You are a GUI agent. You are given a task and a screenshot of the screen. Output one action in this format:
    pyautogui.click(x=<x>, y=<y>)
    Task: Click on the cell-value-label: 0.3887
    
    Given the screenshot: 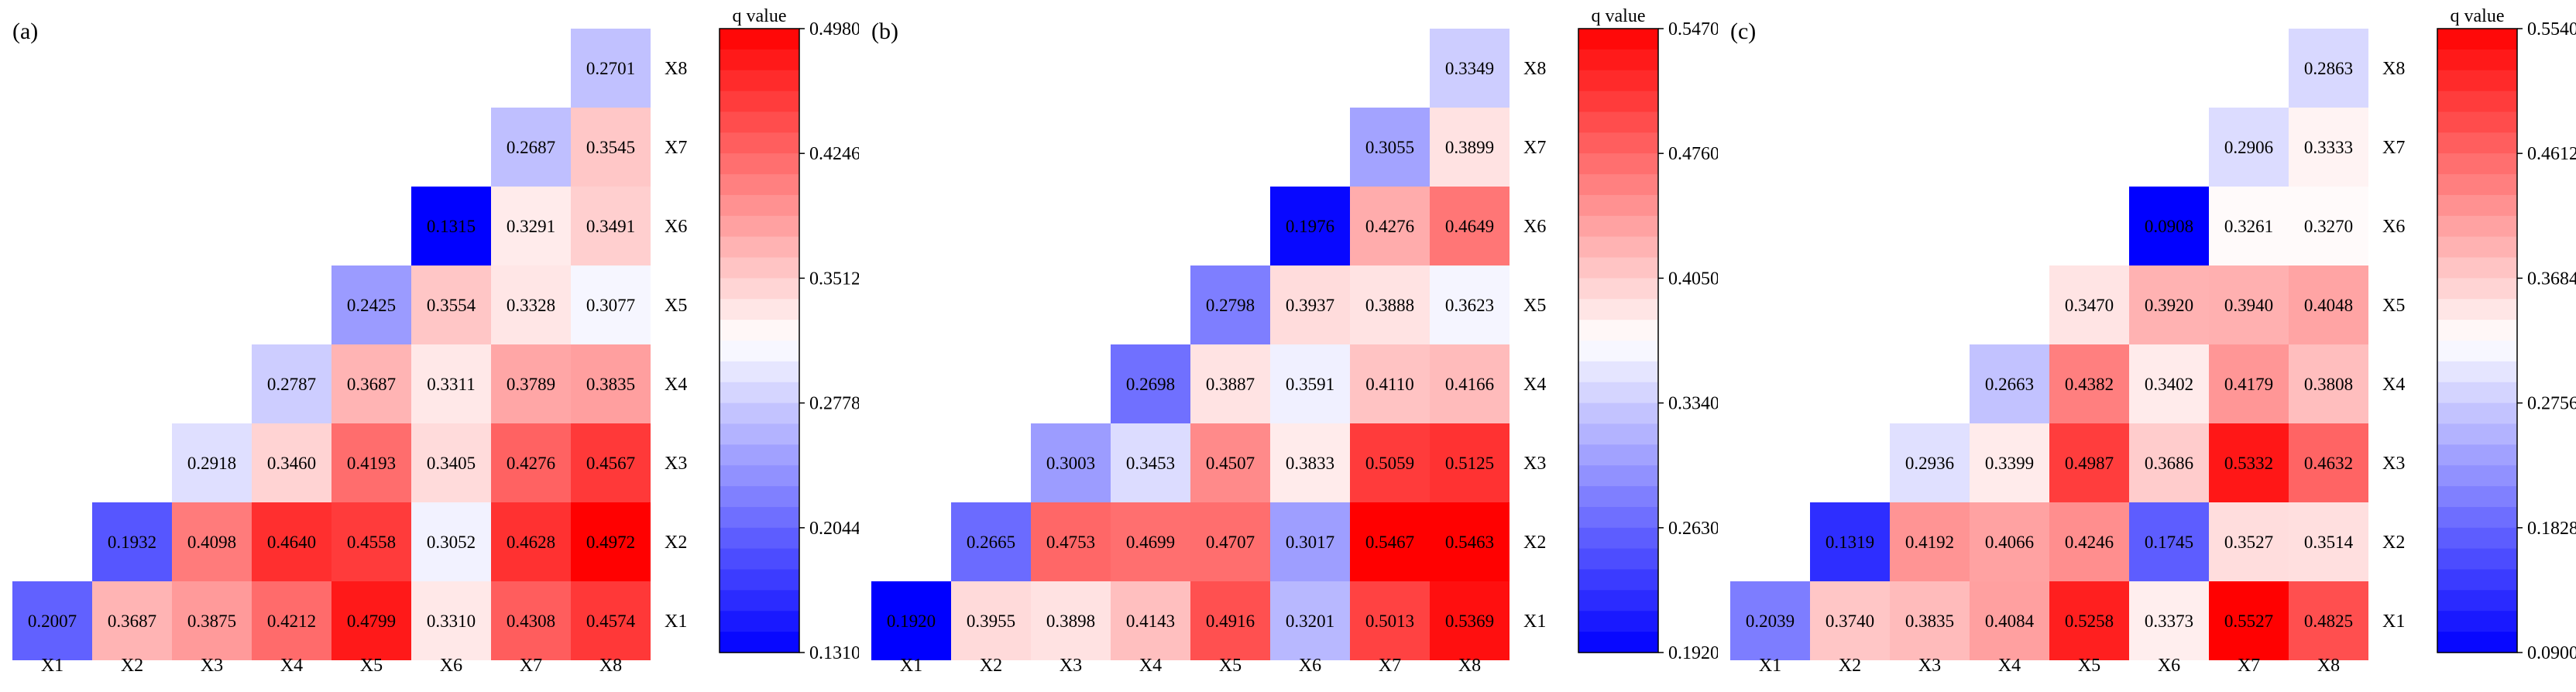 What is the action you would take?
    pyautogui.click(x=1230, y=385)
    